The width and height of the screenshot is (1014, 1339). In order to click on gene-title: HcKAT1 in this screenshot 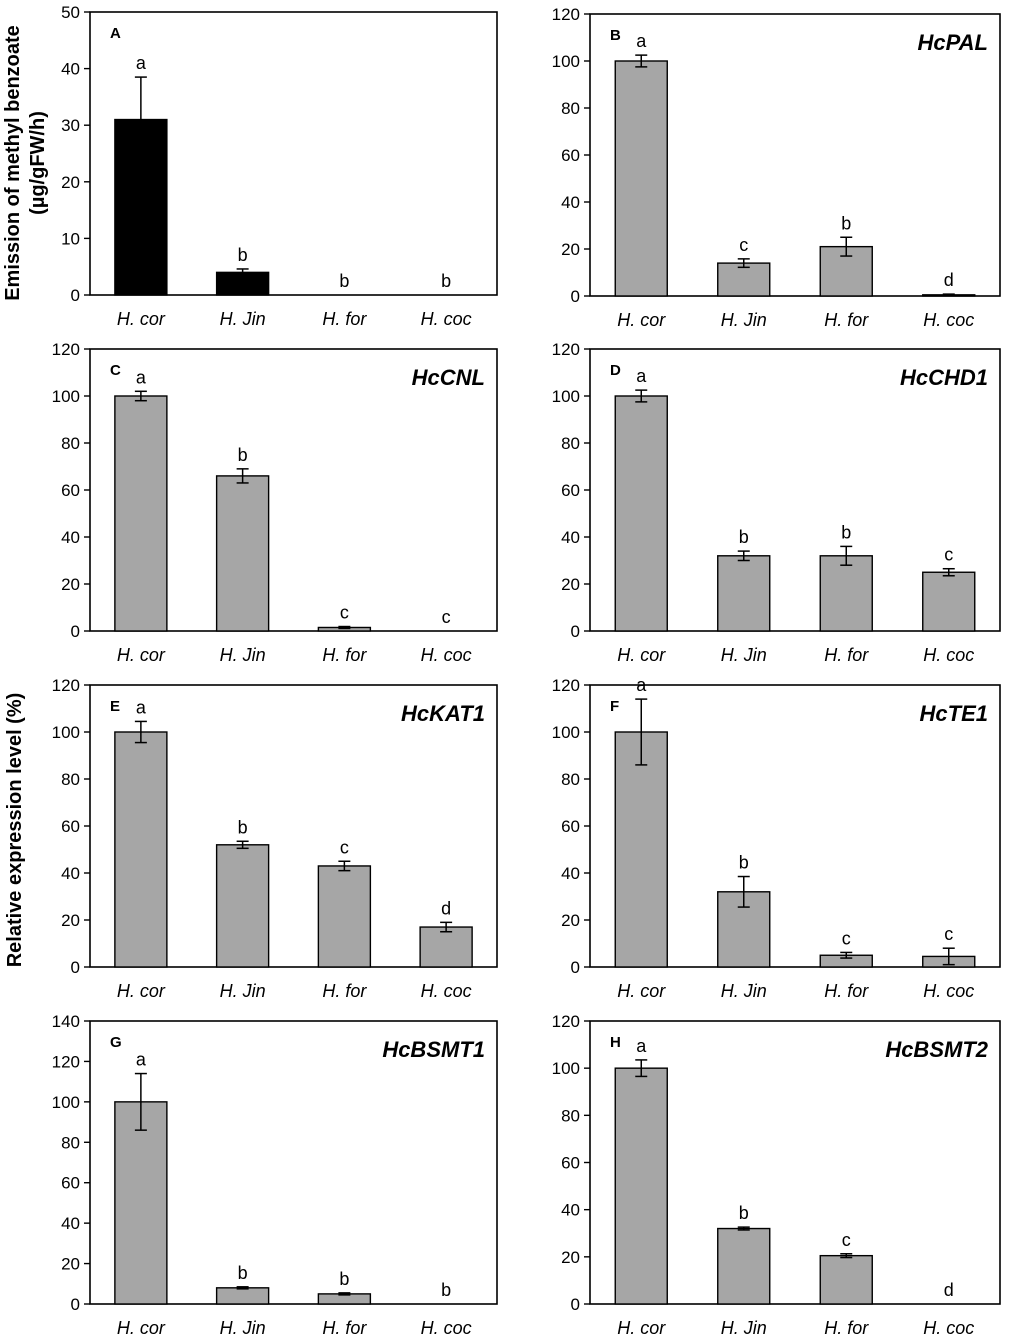, I will do `click(443, 713)`.